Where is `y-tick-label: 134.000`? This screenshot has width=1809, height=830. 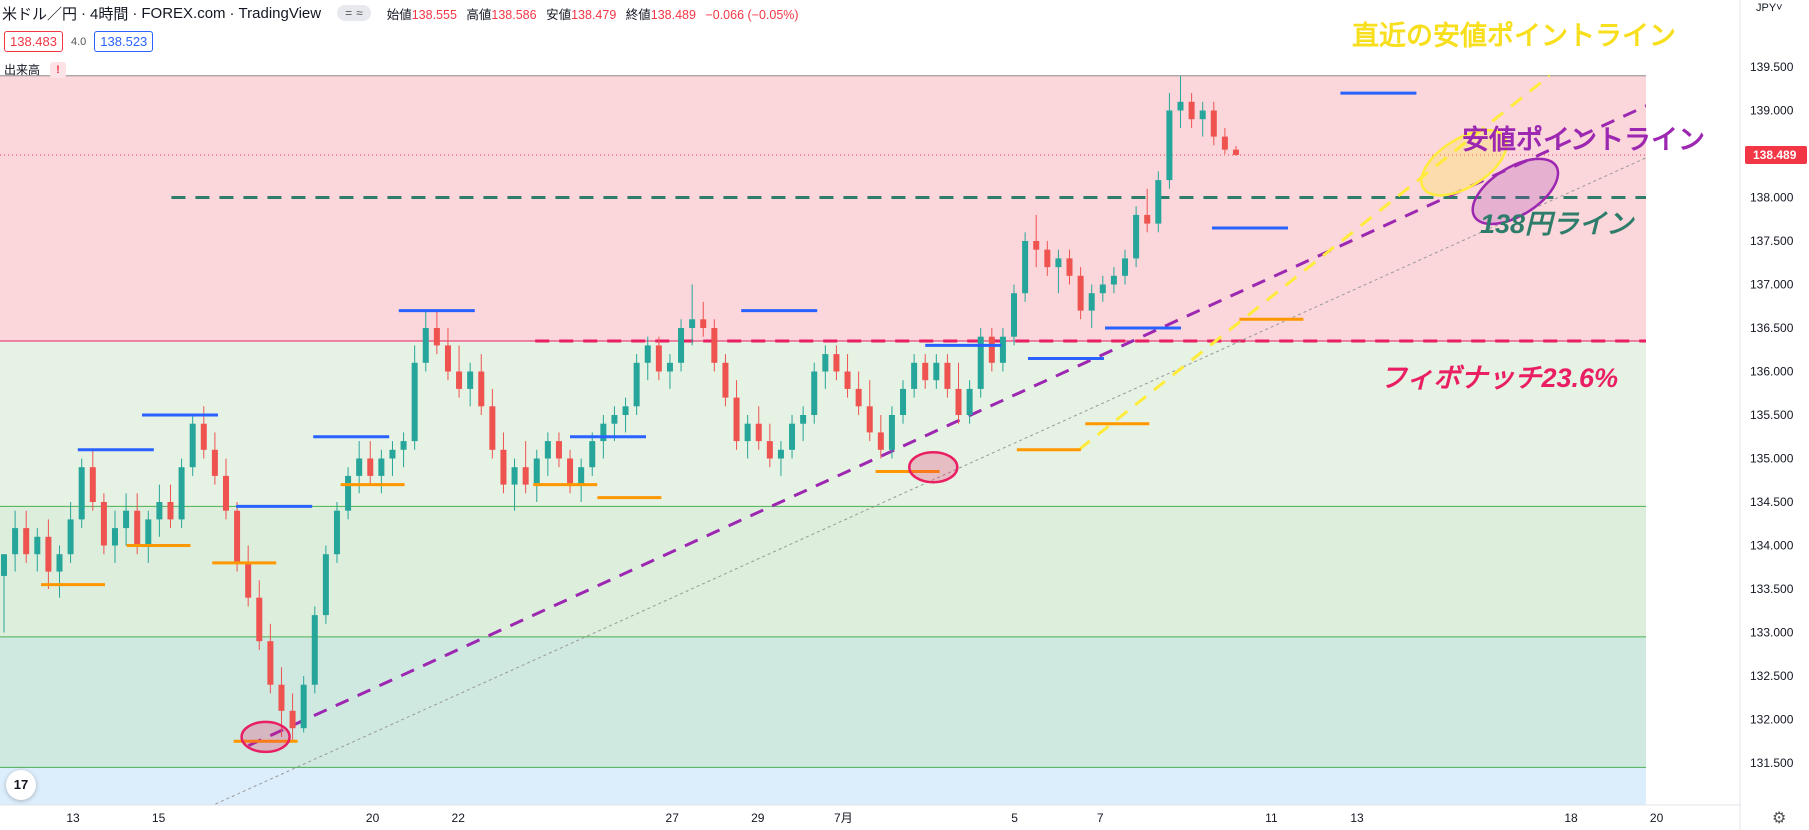 y-tick-label: 134.000 is located at coordinates (1772, 546).